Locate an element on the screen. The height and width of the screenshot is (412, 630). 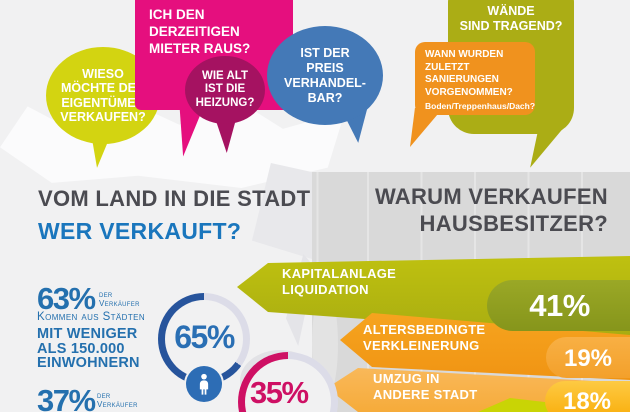
value-badge-19: 19% is located at coordinates (588, 357).